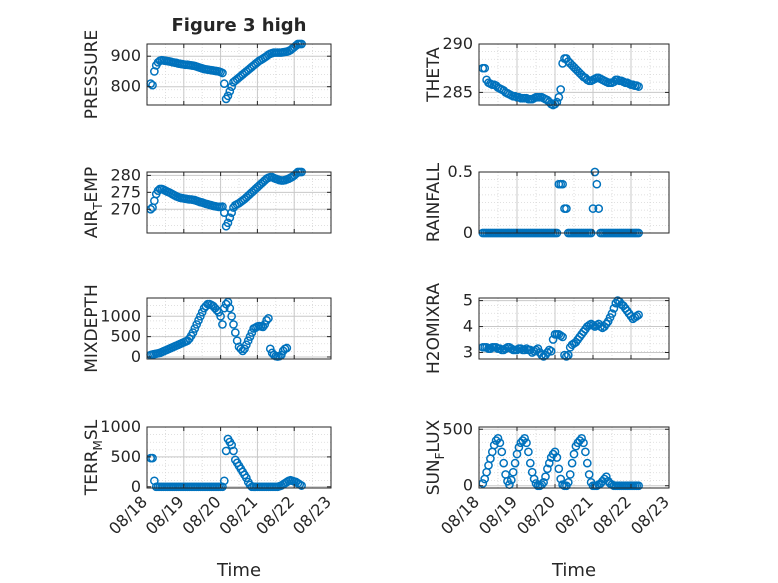  Describe the element at coordinates (468, 352) in the screenshot. I see `y-tick-label: 3` at that location.